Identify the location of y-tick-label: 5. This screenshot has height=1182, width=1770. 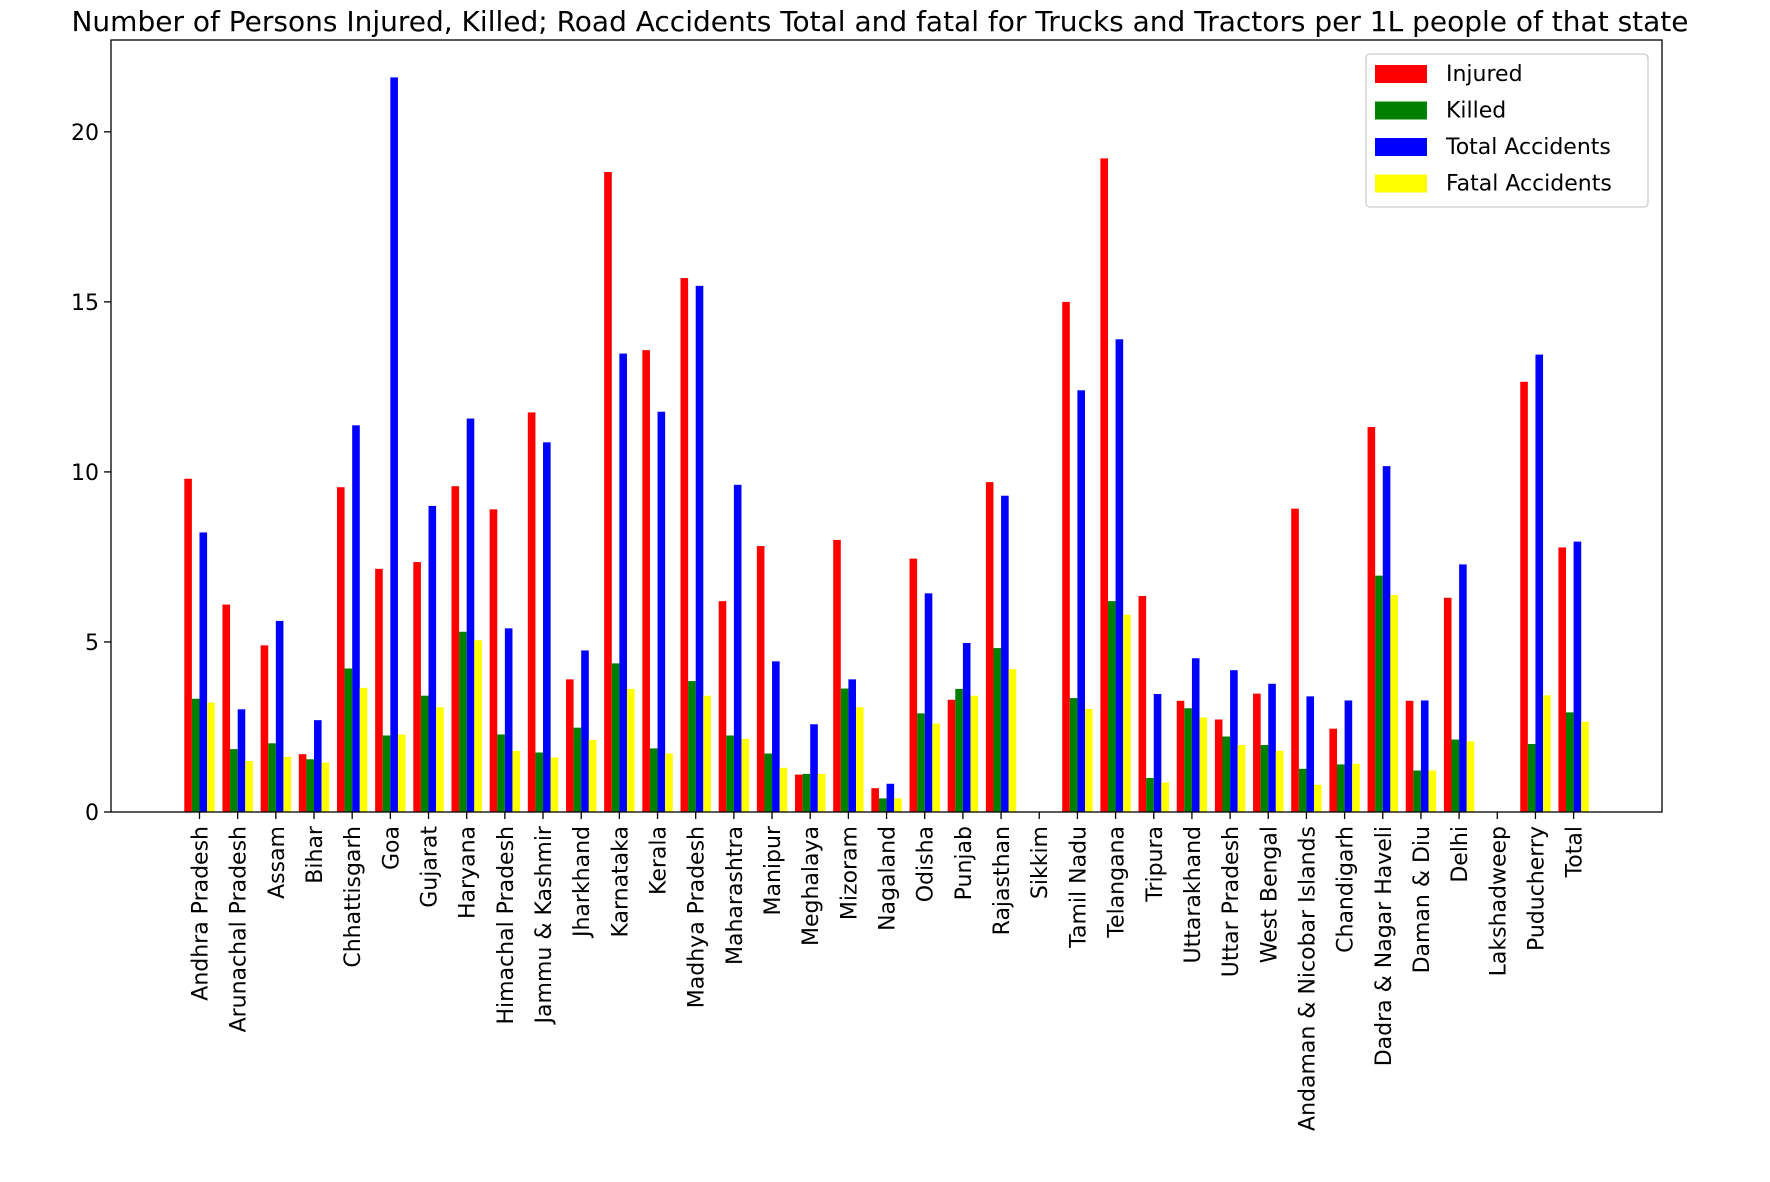
(92, 643).